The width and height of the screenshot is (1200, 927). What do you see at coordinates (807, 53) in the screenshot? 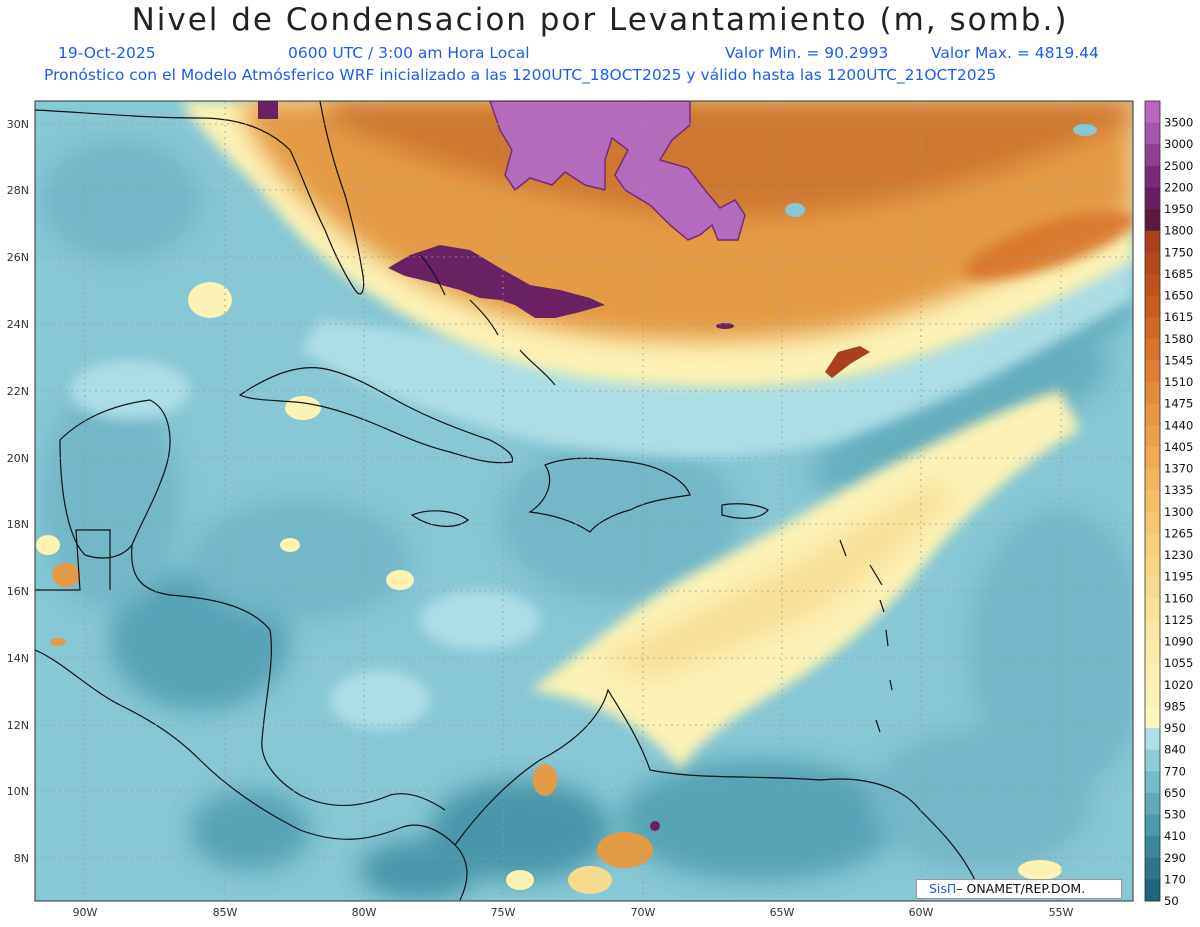
I see `min-value-label: Valor Min. = 90.2993` at bounding box center [807, 53].